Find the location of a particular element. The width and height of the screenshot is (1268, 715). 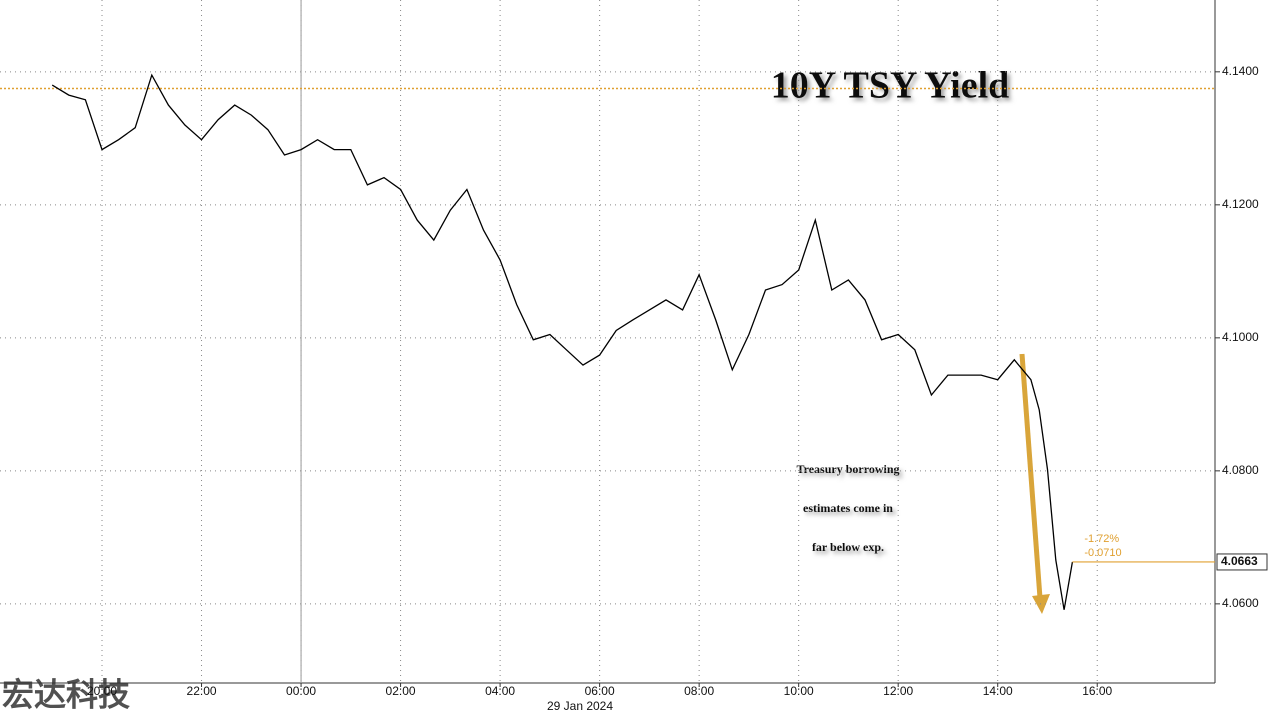

x-tick-label: 16:00 is located at coordinates (1097, 691).